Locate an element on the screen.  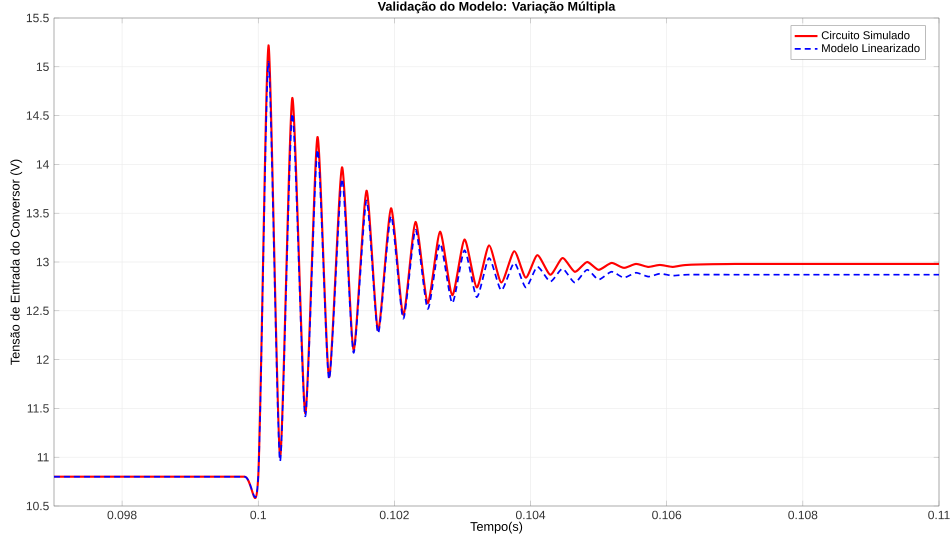
legend-label: Circuito Simulado is located at coordinates (866, 35).